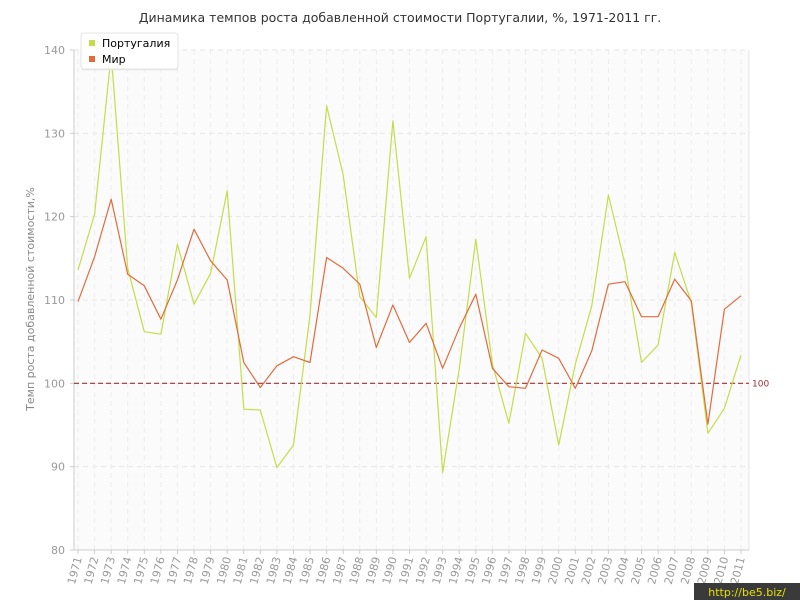  What do you see at coordinates (129, 51) in the screenshot?
I see `legend: Португалия Мир` at bounding box center [129, 51].